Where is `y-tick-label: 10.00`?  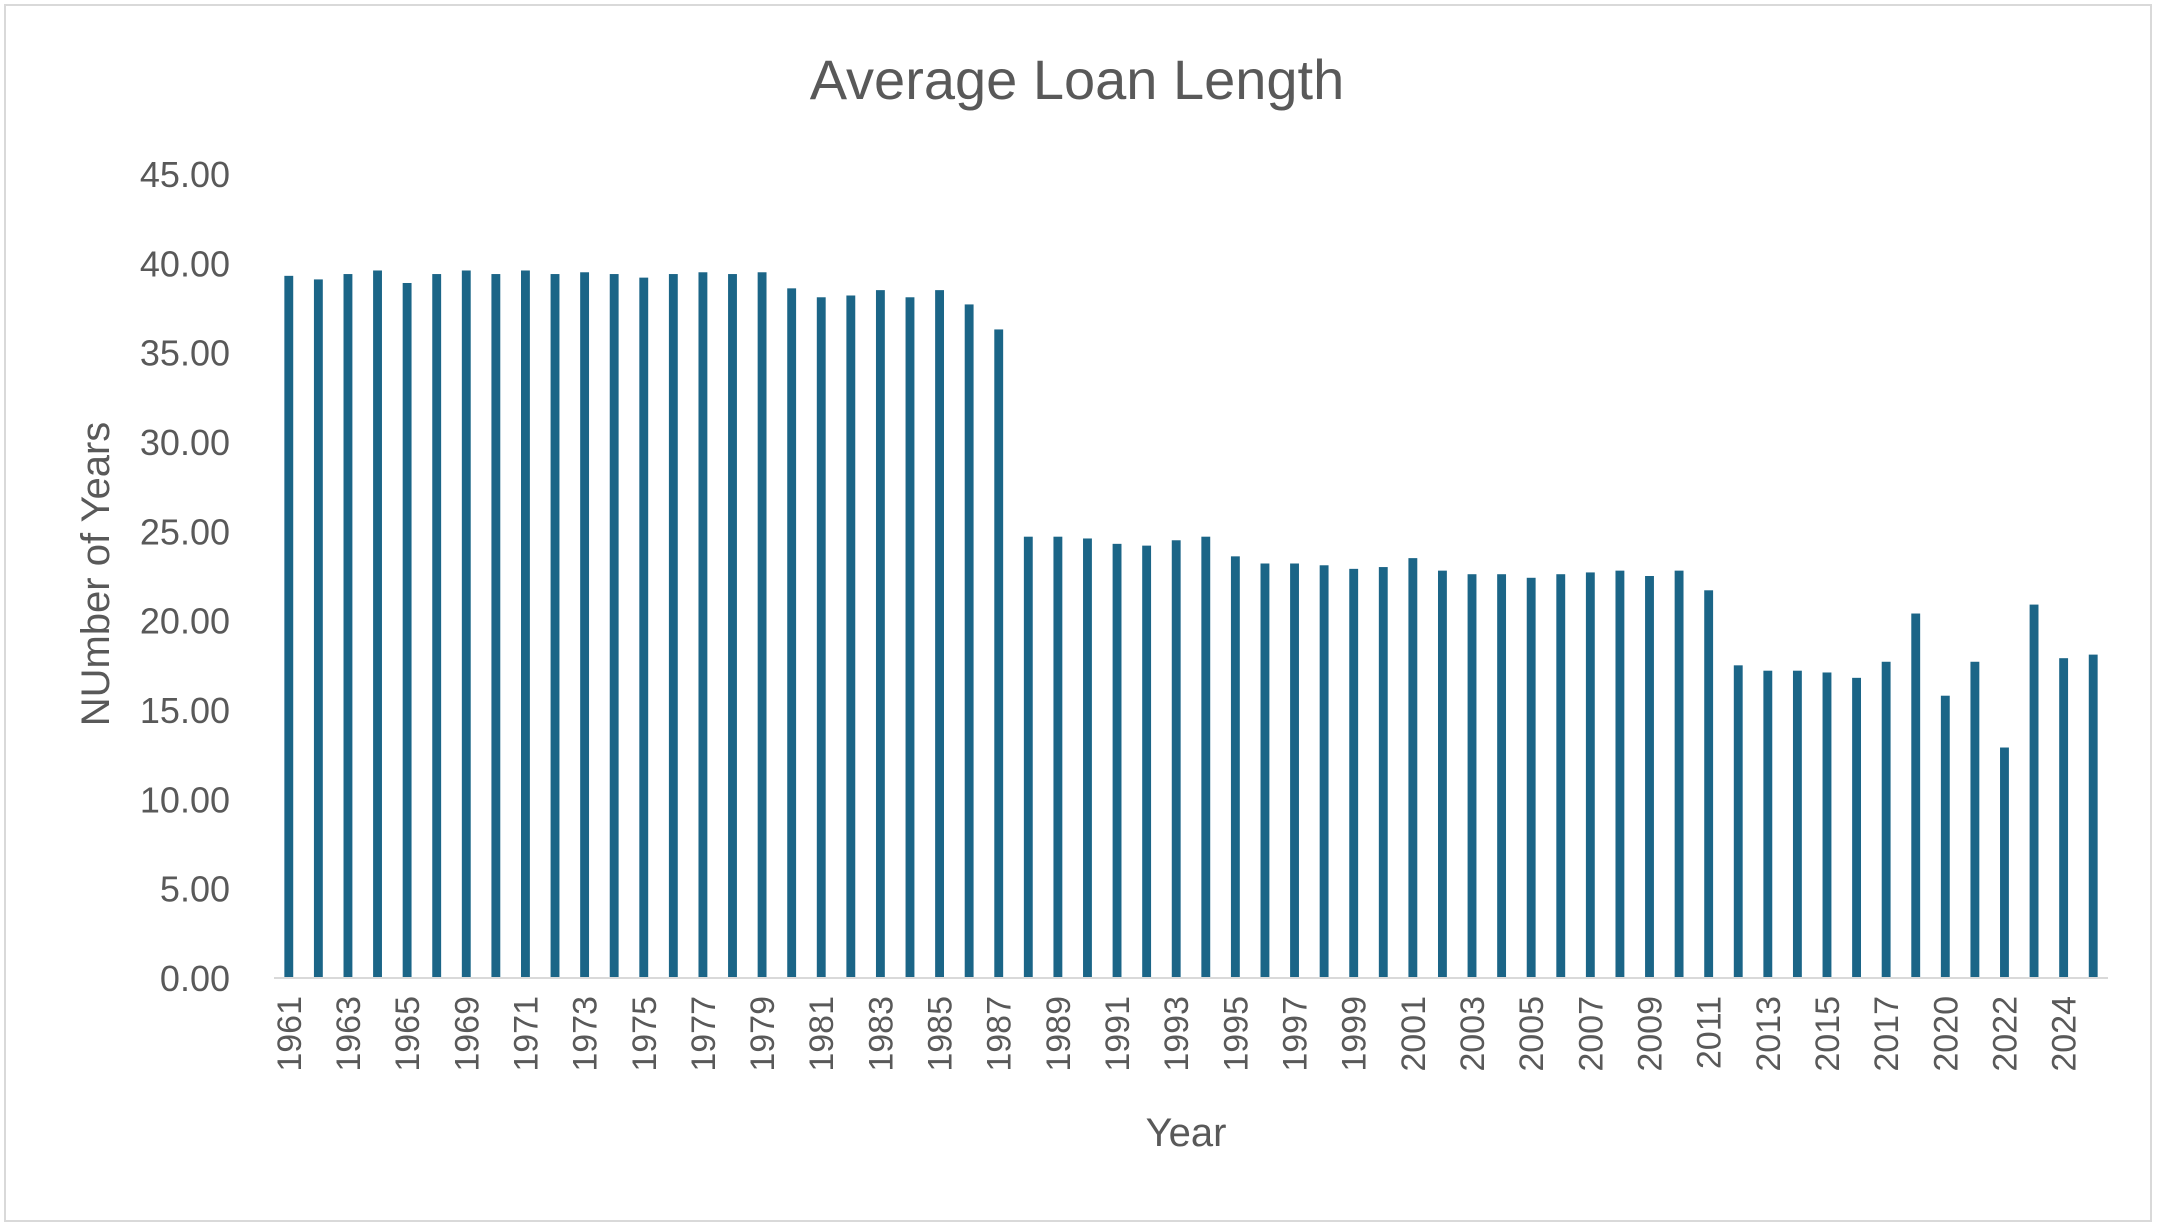 y-tick-label: 10.00 is located at coordinates (185, 799).